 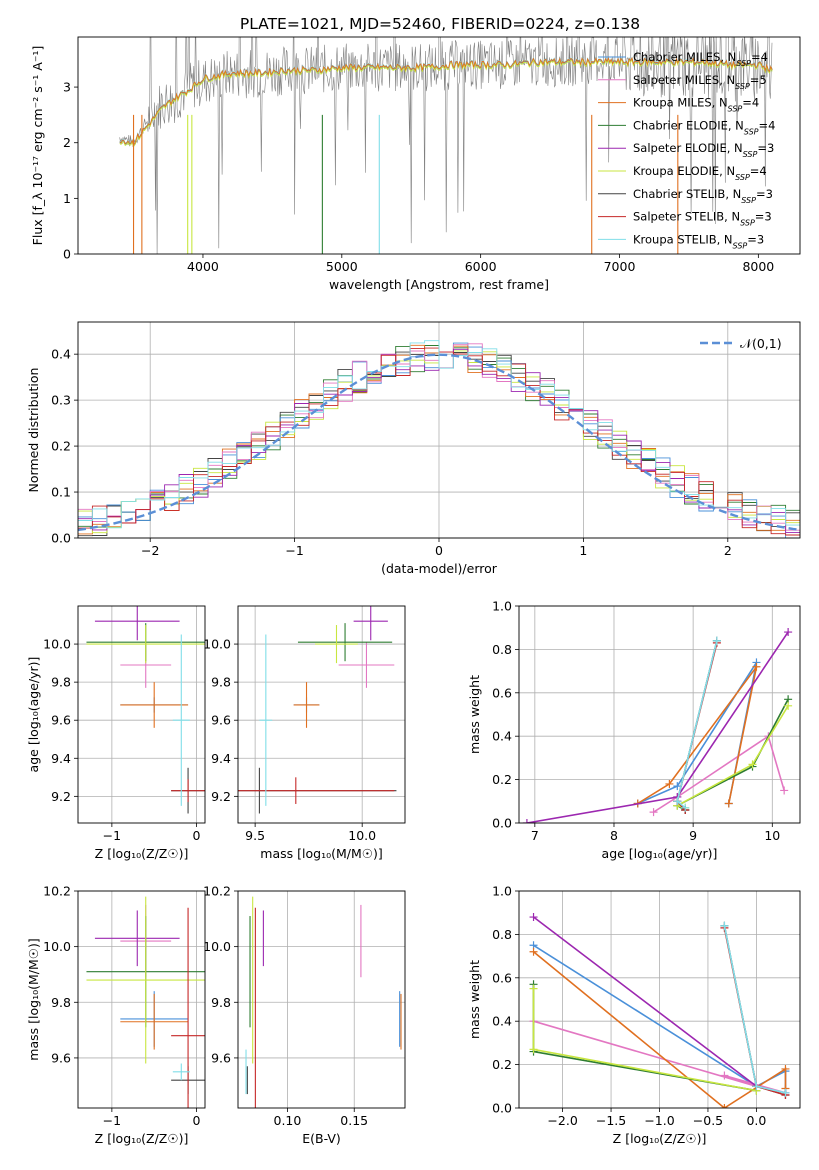 I want to click on legend-label: Salpeter STELIB, NSSP=3, so click(x=702, y=219).